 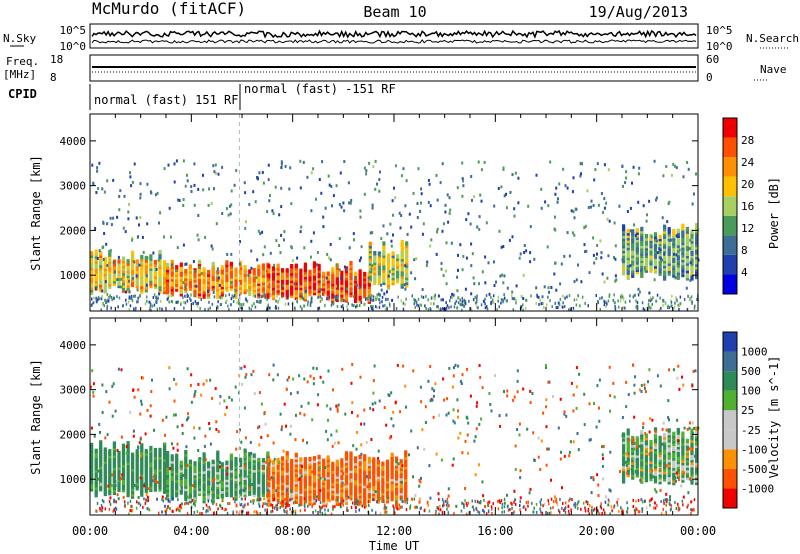 I want to click on range-tick-label: 1000, so click(x=73, y=275).